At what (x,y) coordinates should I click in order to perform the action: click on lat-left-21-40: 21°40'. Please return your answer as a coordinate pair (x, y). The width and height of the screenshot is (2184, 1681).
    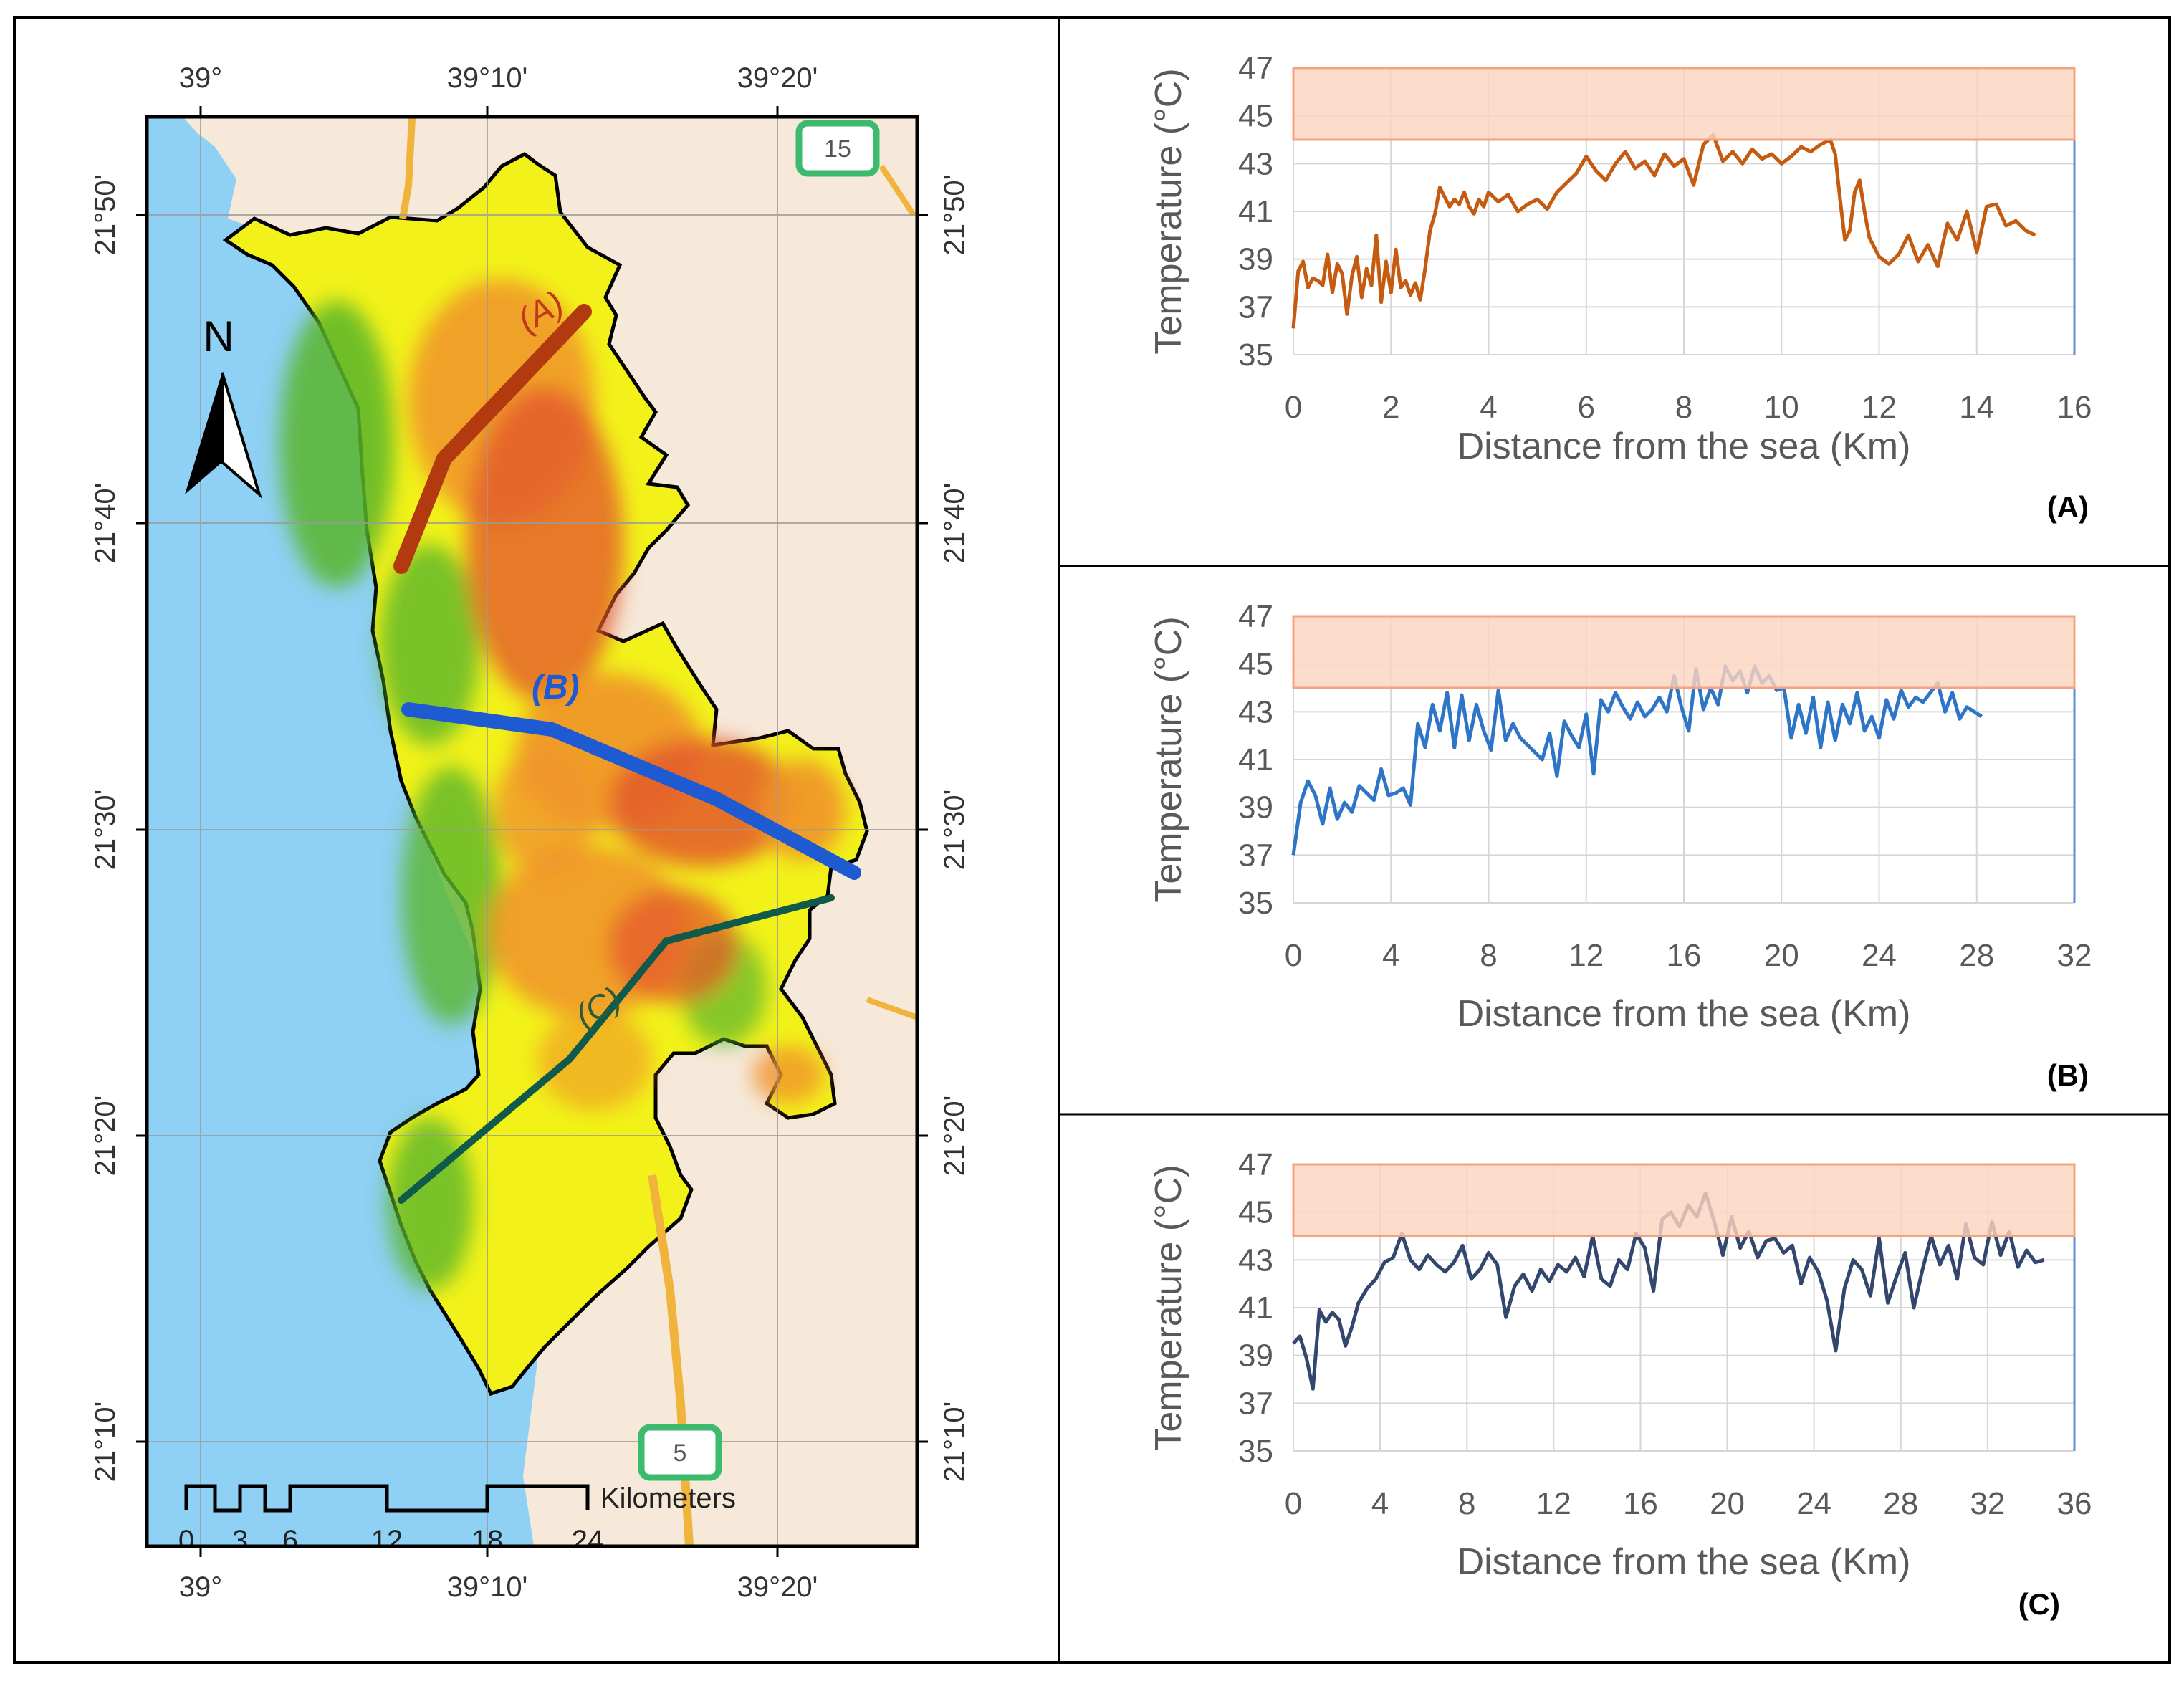
    Looking at the image, I should click on (105, 523).